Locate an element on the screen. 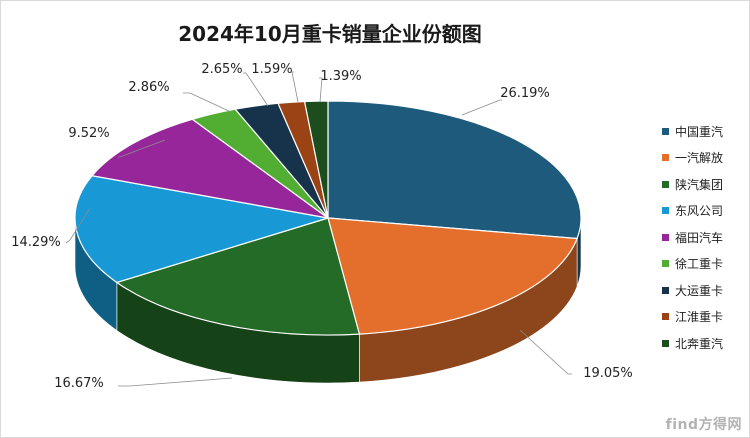 The width and height of the screenshot is (750, 438). legend-label: 徐工重卡 is located at coordinates (699, 264).